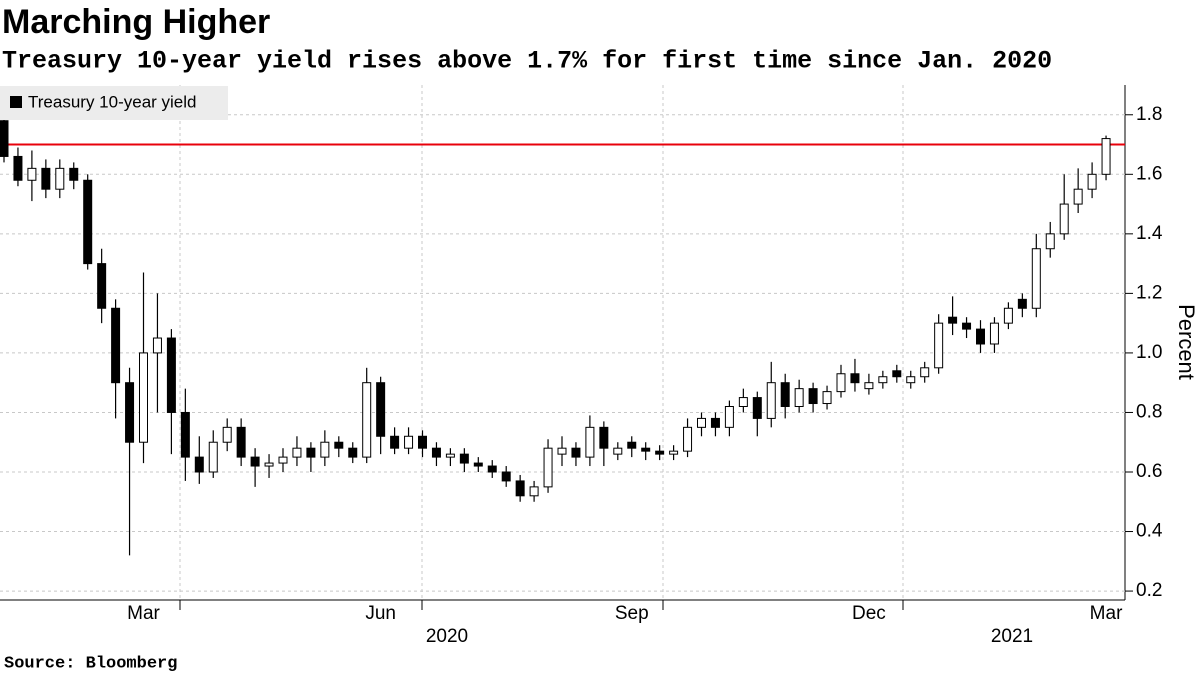 This screenshot has height=675, width=1200. I want to click on y-tick-label: 1.2, so click(1149, 292).